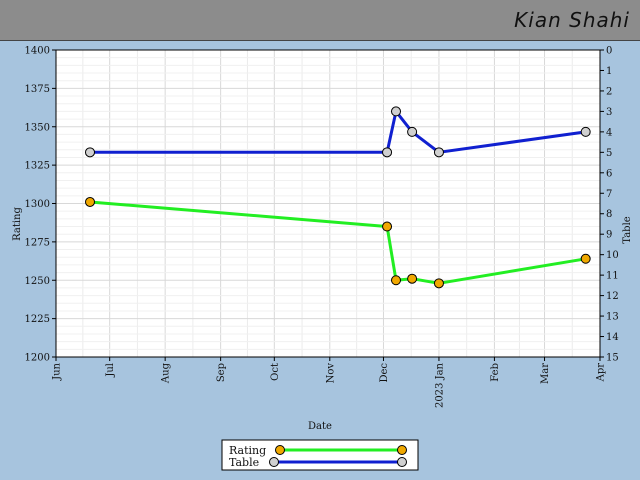  What do you see at coordinates (37, 51) in the screenshot?
I see `y-left-tick-label: 1400` at bounding box center [37, 51].